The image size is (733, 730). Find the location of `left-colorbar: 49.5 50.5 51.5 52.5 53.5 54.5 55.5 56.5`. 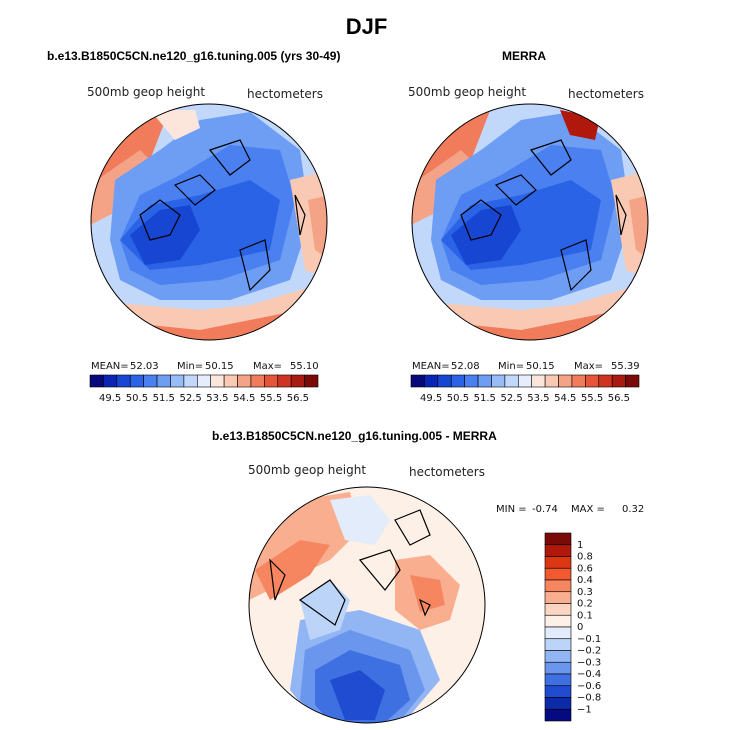

left-colorbar: 49.5 50.5 51.5 52.5 53.5 54.5 55.5 56.5 is located at coordinates (204, 389).